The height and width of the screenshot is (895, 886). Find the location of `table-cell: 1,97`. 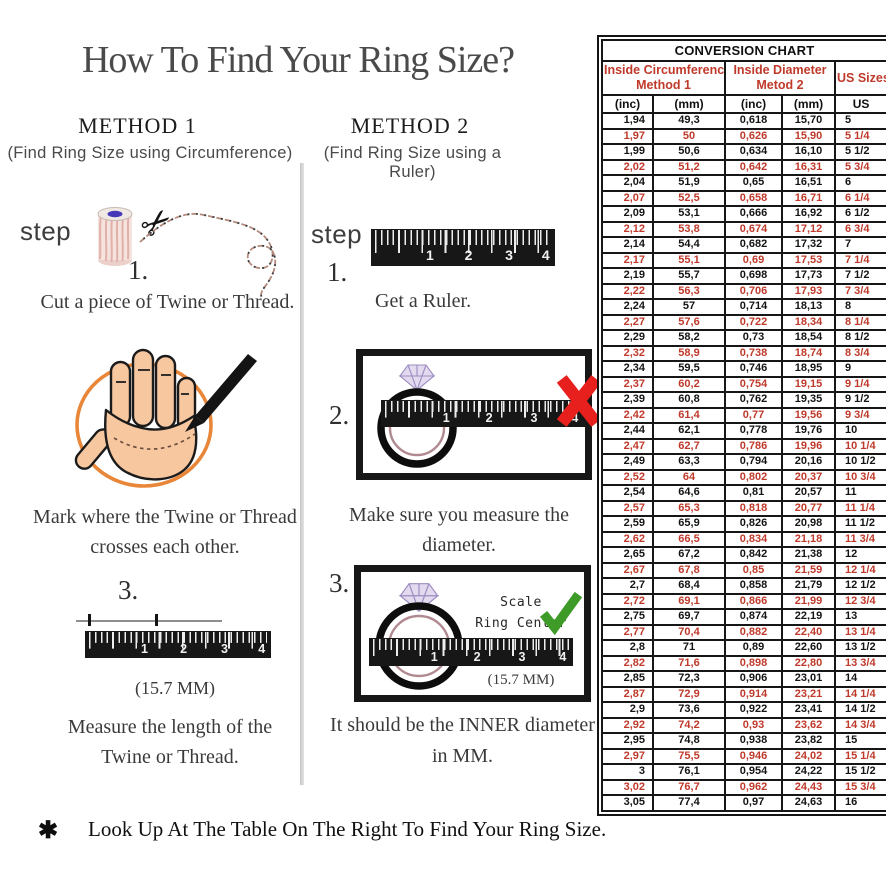

table-cell: 1,97 is located at coordinates (627, 136).